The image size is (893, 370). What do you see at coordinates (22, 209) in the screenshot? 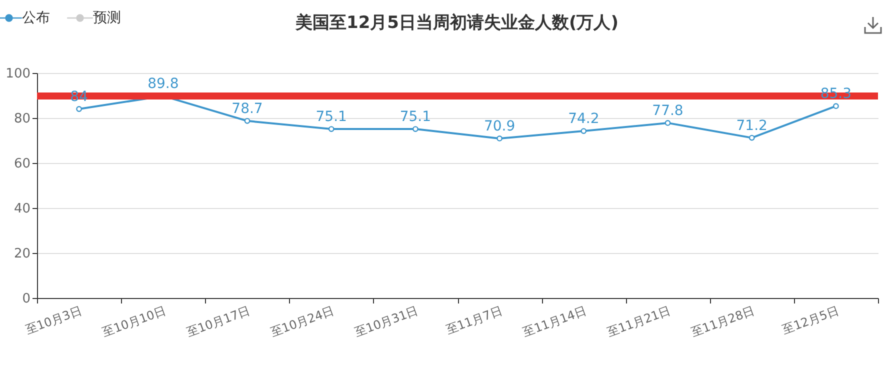
I see `y-tick-label: 40` at bounding box center [22, 209].